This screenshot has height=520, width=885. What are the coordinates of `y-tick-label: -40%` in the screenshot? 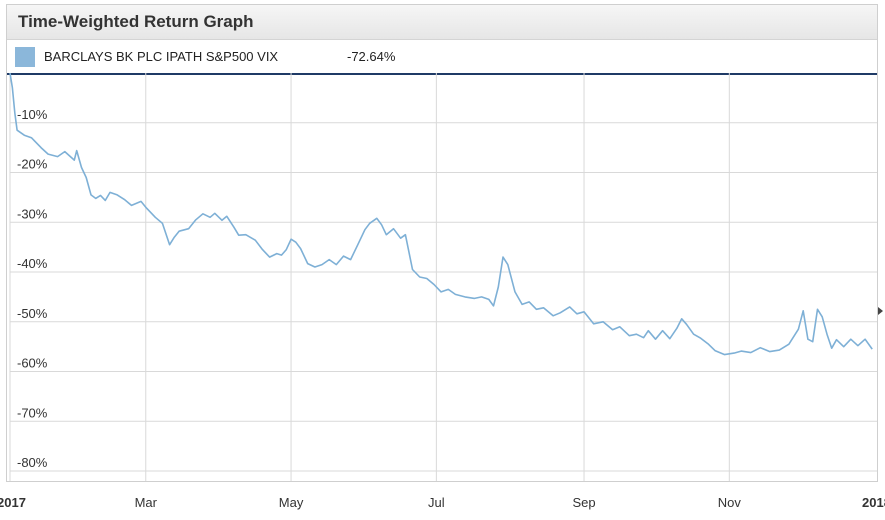 It's located at (32, 263).